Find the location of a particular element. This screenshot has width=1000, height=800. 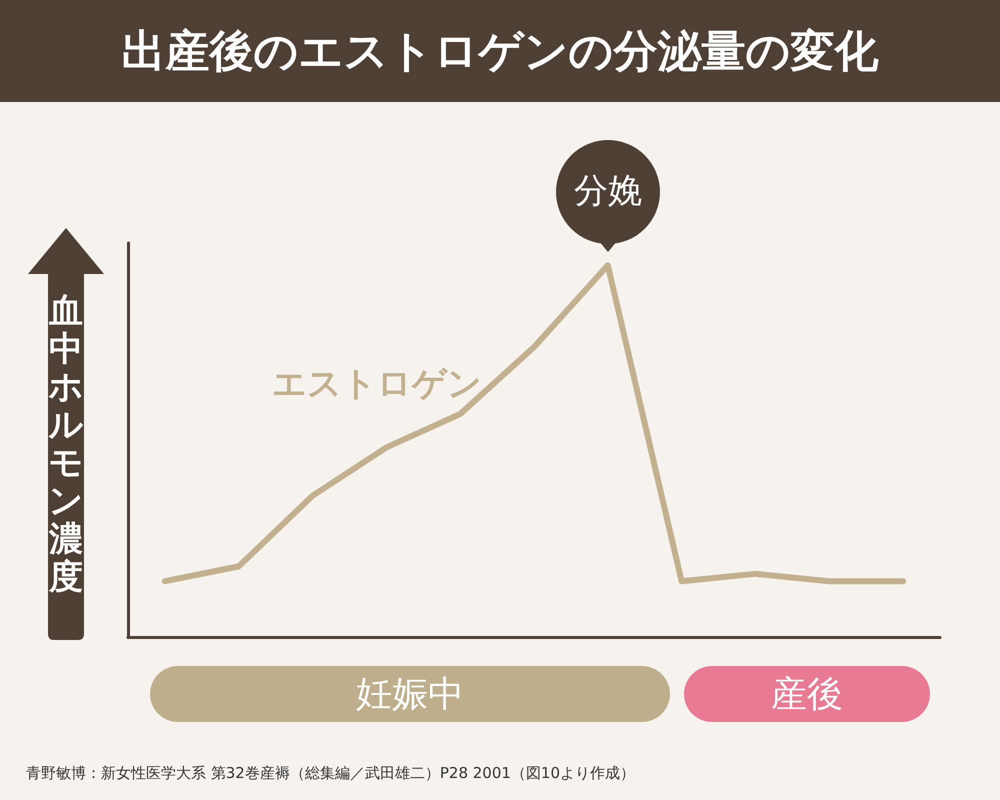

text: 産後 is located at coordinates (807, 694).